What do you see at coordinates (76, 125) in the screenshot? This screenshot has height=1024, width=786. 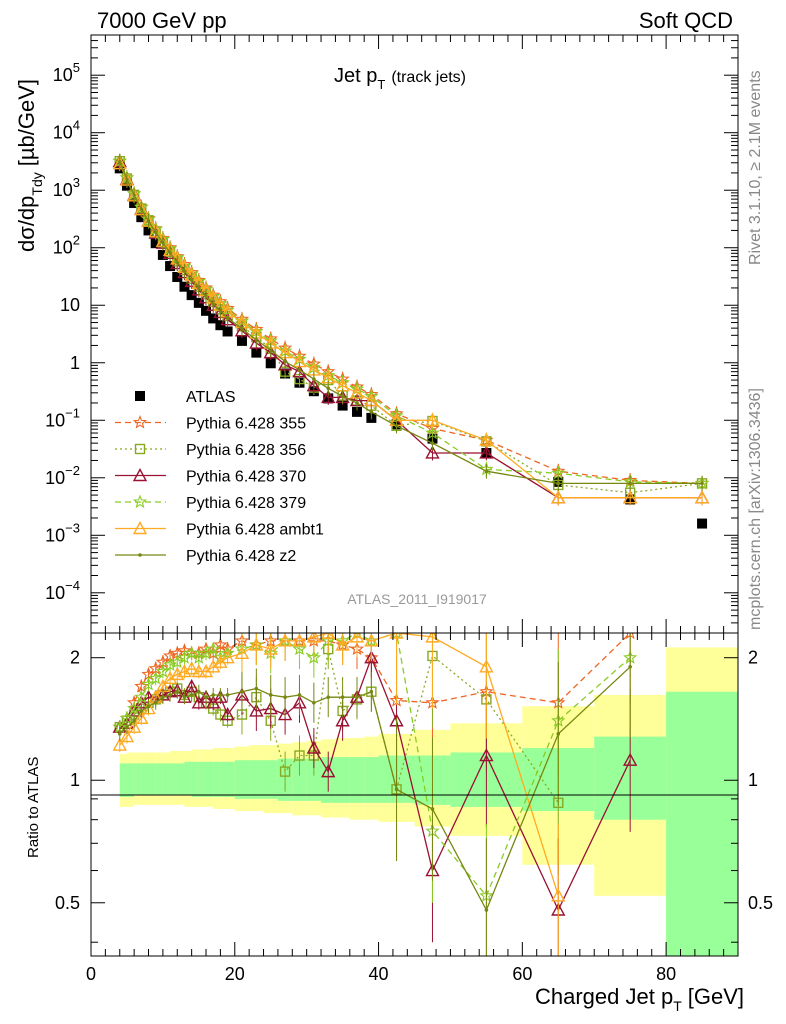 I see `y-tick-exponent: 4` at bounding box center [76, 125].